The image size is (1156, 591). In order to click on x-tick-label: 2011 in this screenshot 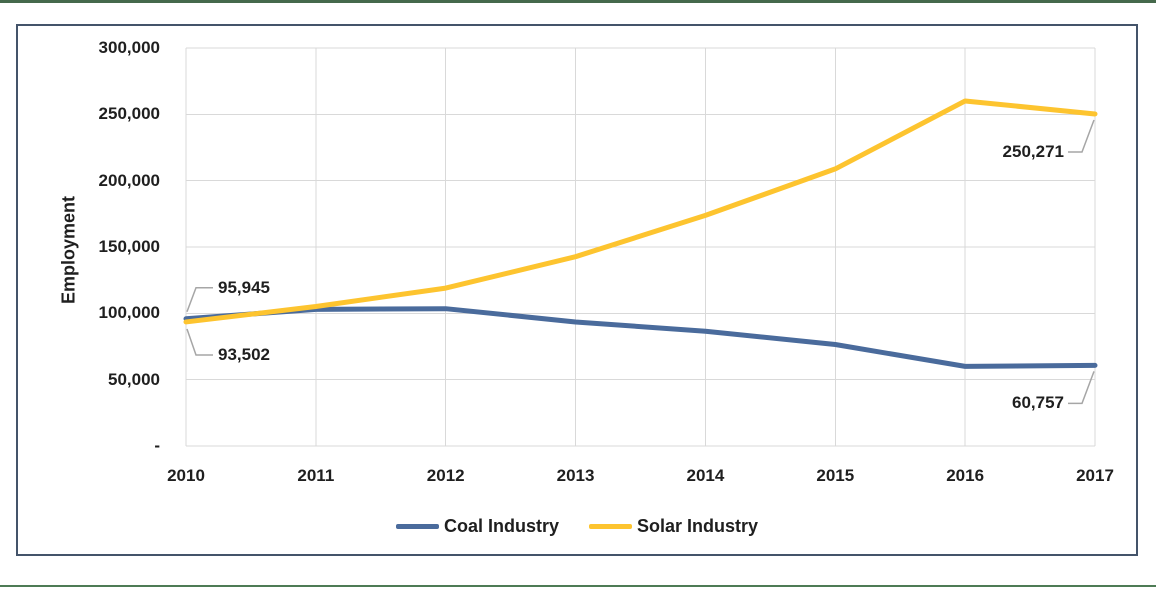, I will do `click(316, 475)`.